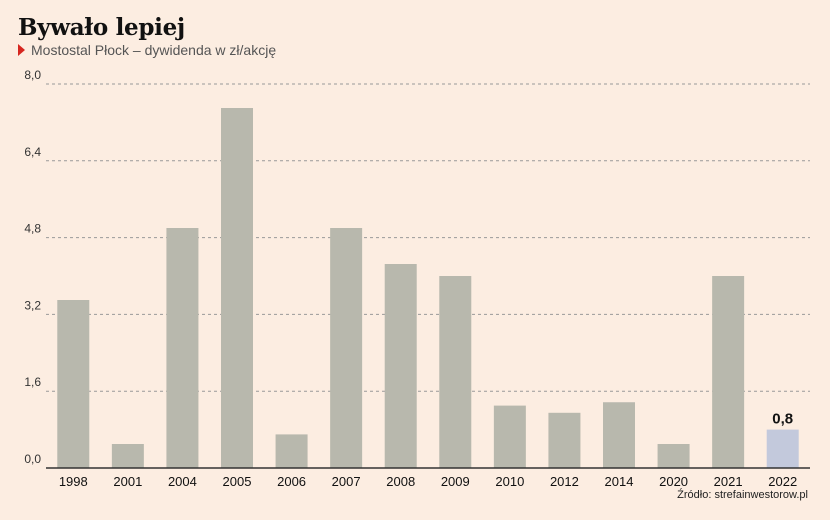 Image resolution: width=830 pixels, height=520 pixels. Describe the element at coordinates (455, 481) in the screenshot. I see `x-tick-label: 2009` at that location.